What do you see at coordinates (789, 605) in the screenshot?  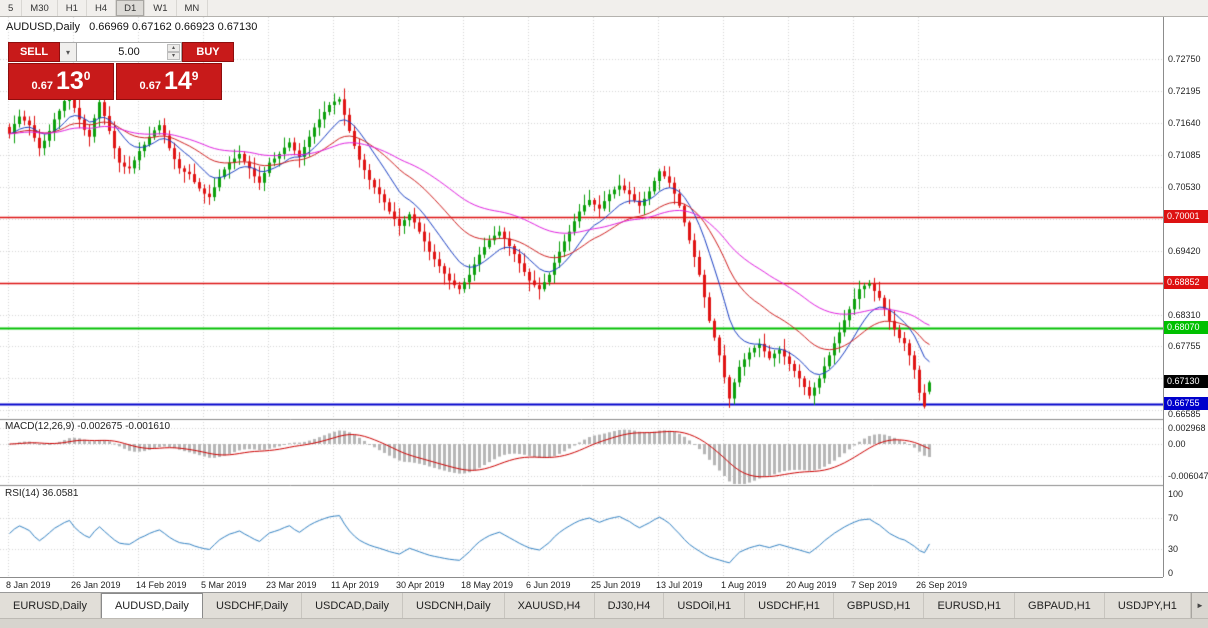 I see `tab-usdchf-h1: USDCHF,H1` at bounding box center [789, 605].